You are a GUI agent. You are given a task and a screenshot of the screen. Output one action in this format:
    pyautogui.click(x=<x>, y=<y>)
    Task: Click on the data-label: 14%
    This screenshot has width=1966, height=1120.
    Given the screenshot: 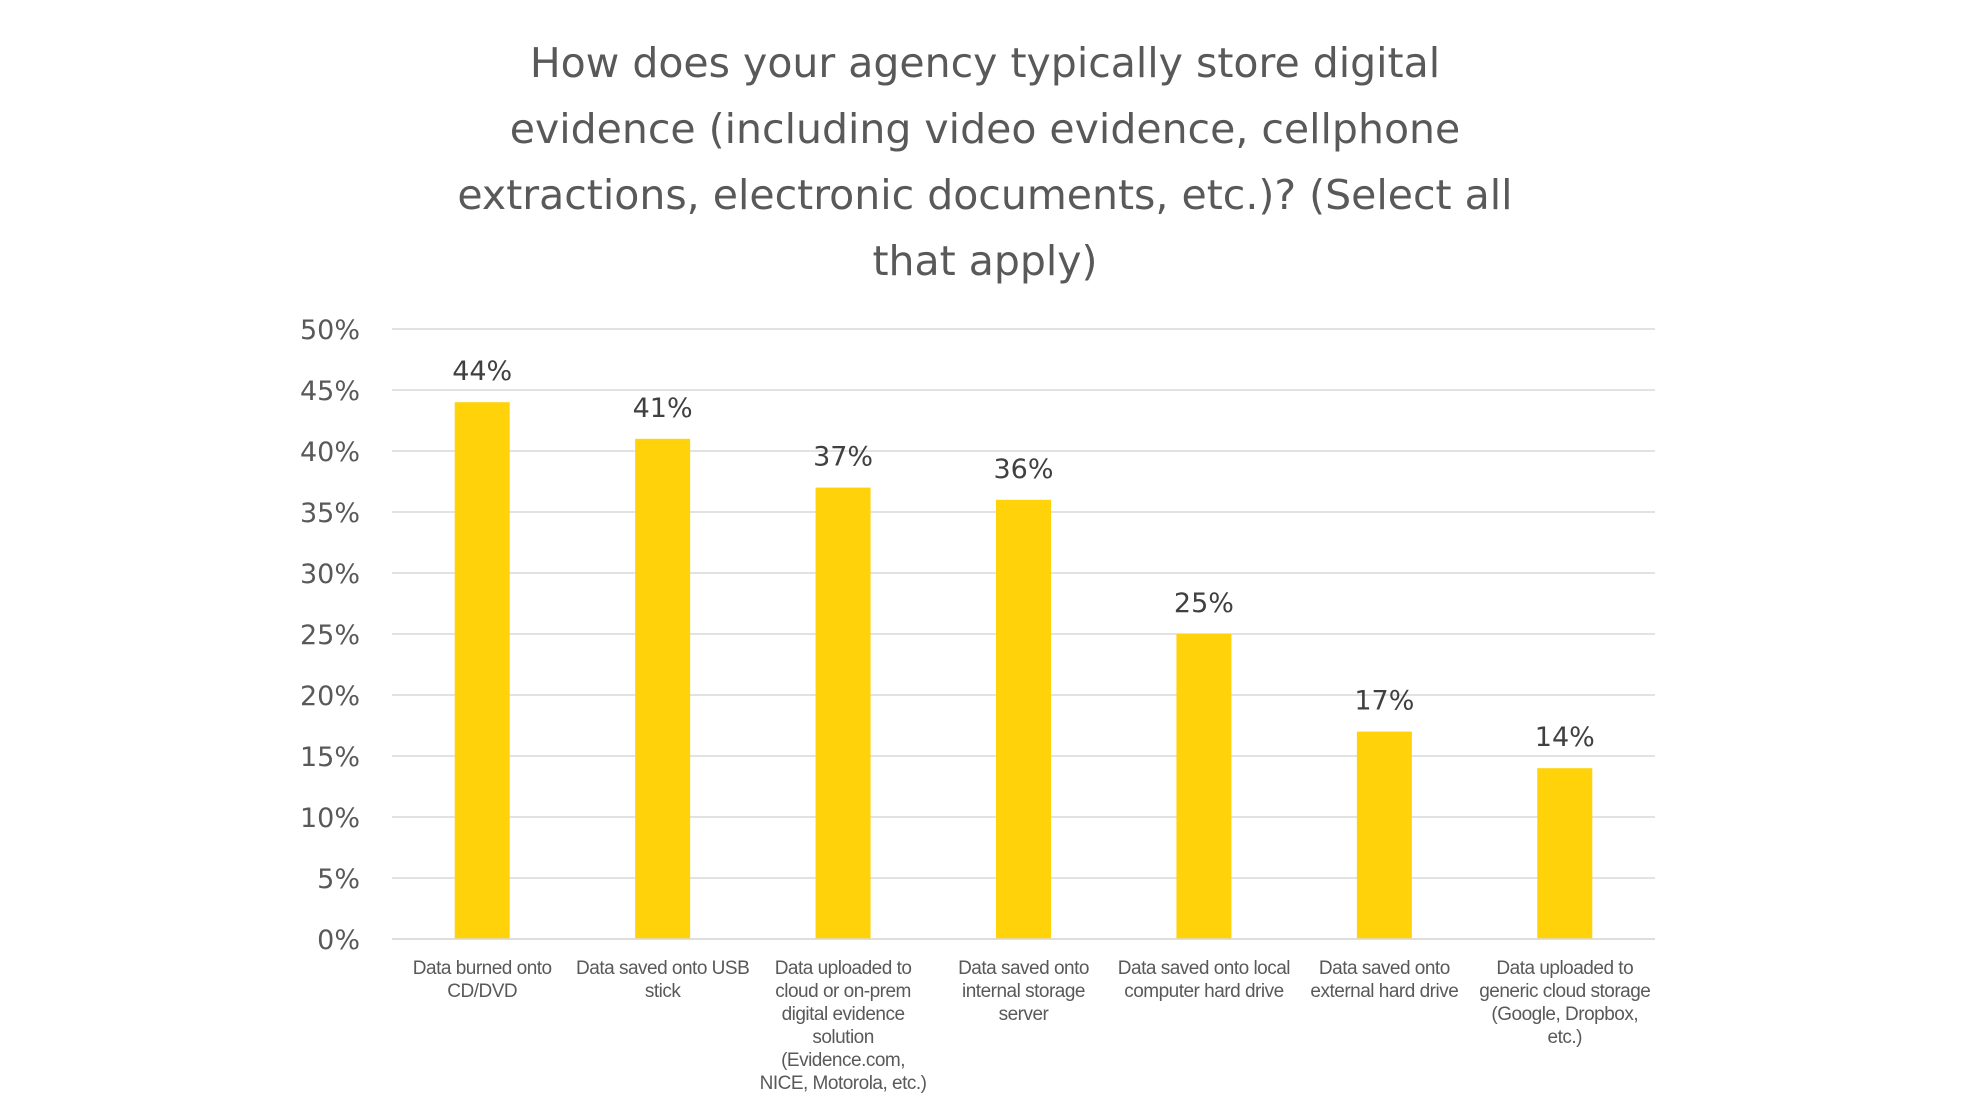 What is the action you would take?
    pyautogui.click(x=1565, y=737)
    